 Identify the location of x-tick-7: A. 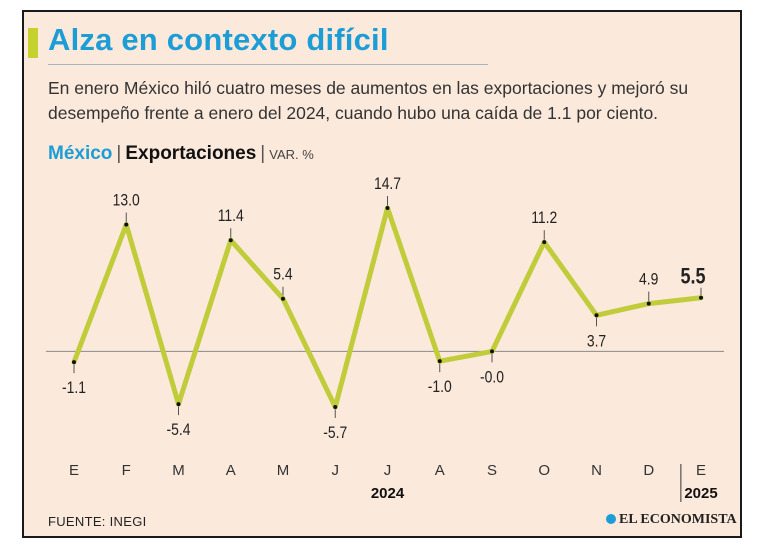
(440, 470).